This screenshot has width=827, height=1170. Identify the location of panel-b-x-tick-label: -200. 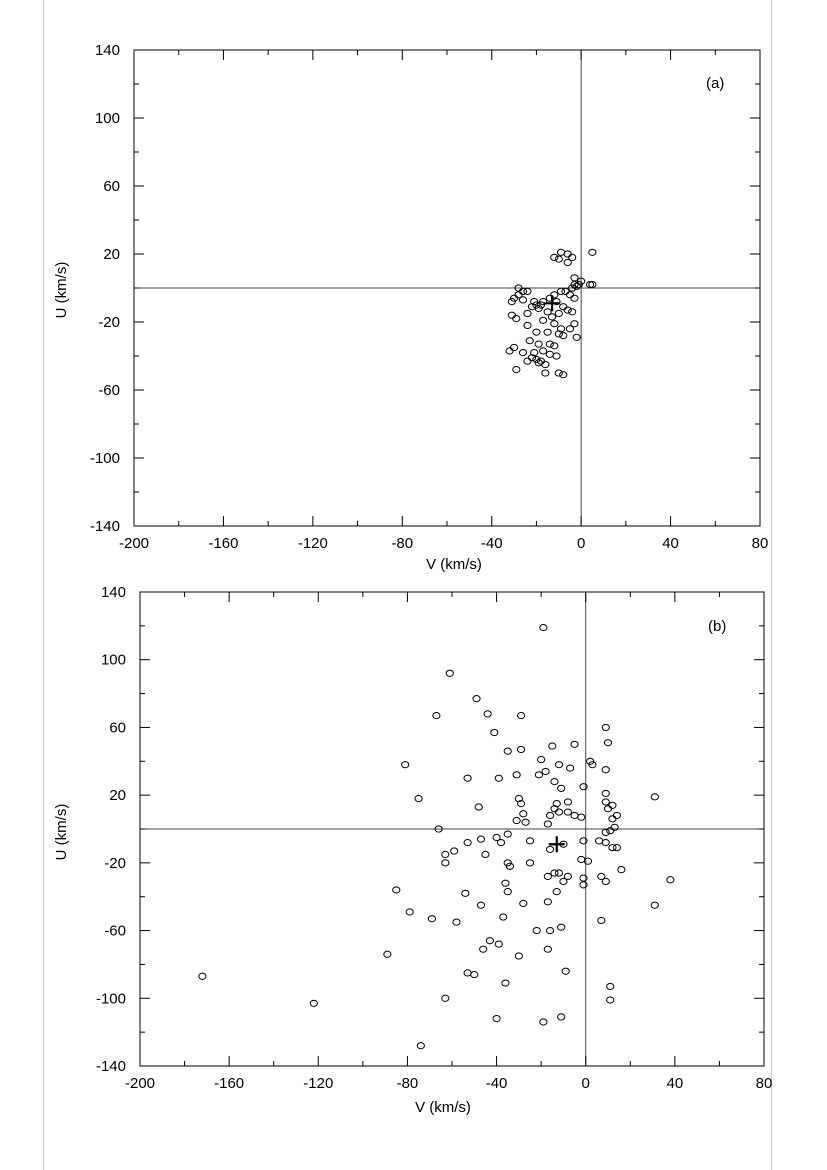
(140, 1083).